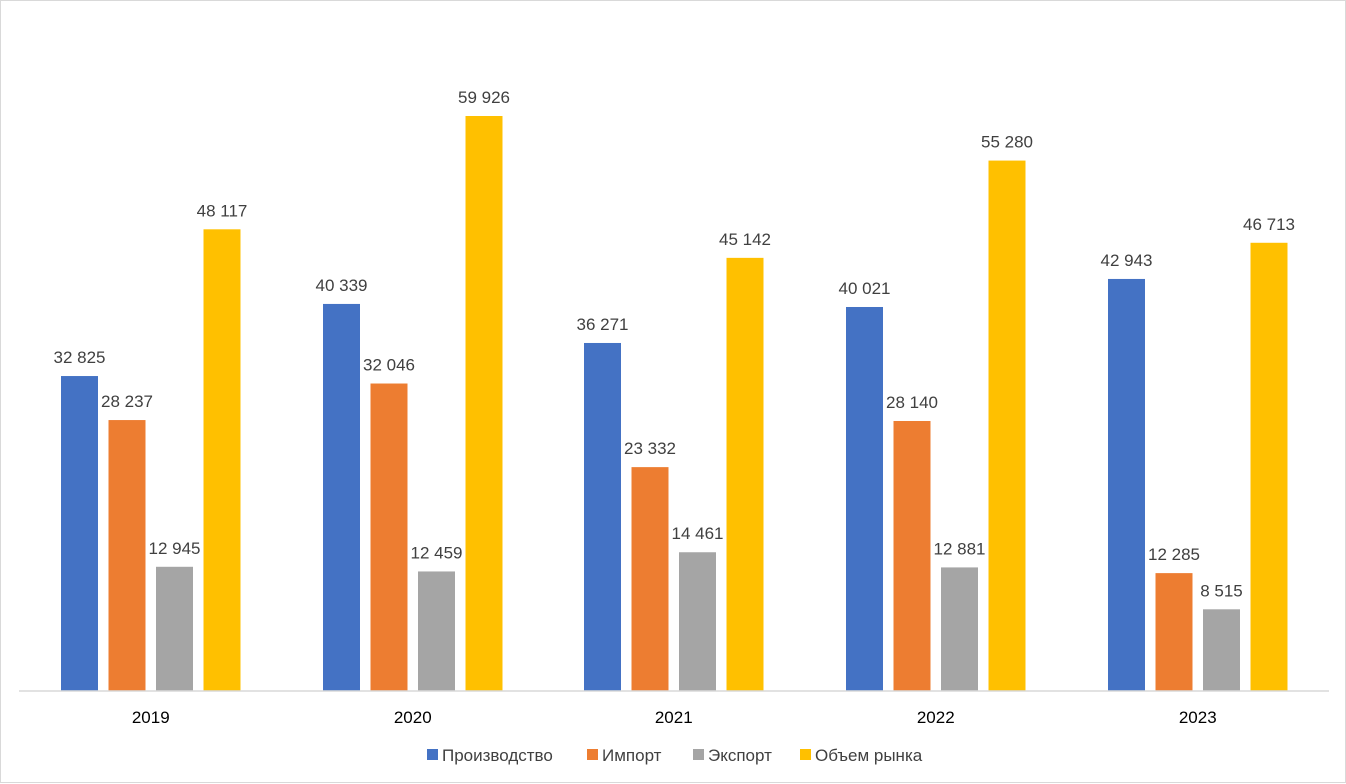  Describe the element at coordinates (698, 533) in the screenshot. I see `data-label: 14 461` at that location.